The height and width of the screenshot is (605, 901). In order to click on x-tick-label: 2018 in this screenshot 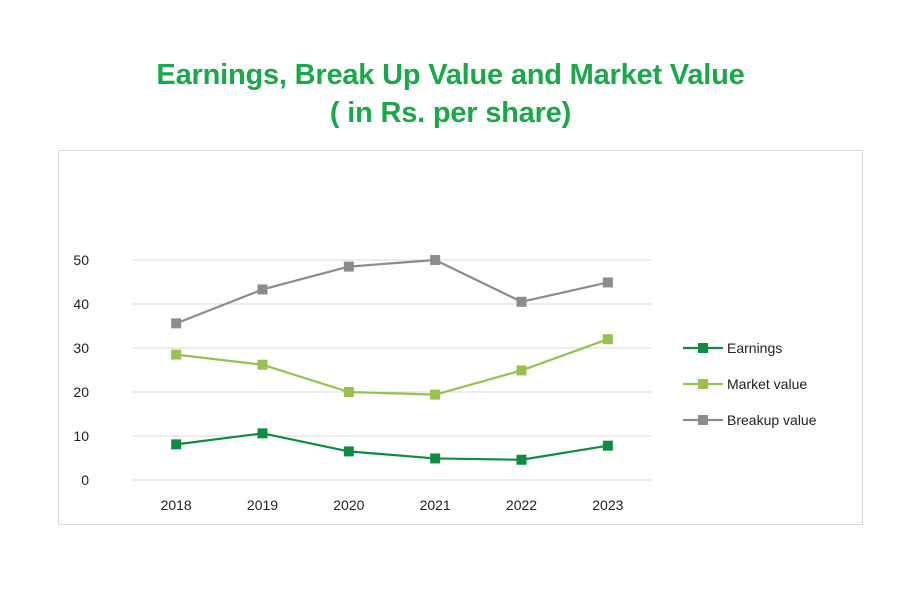, I will do `click(176, 505)`.